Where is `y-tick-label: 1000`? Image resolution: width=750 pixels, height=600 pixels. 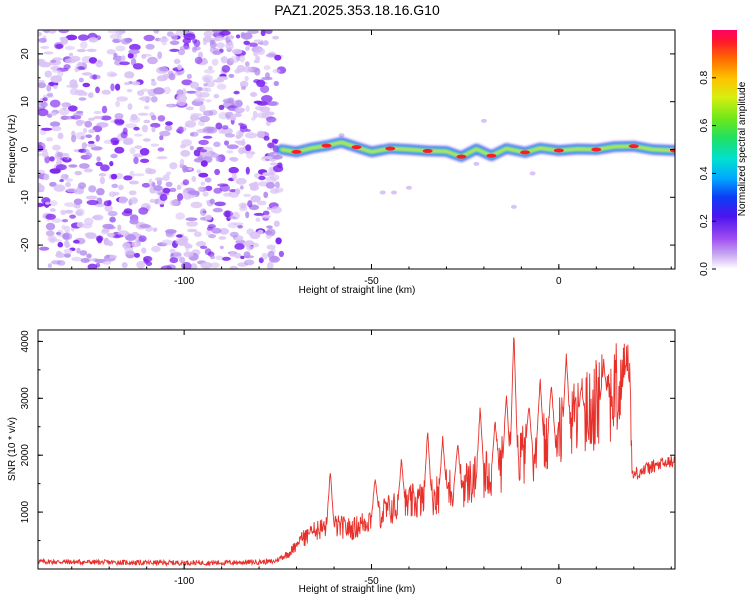
y-tick-label: 1000 is located at coordinates (25, 512).